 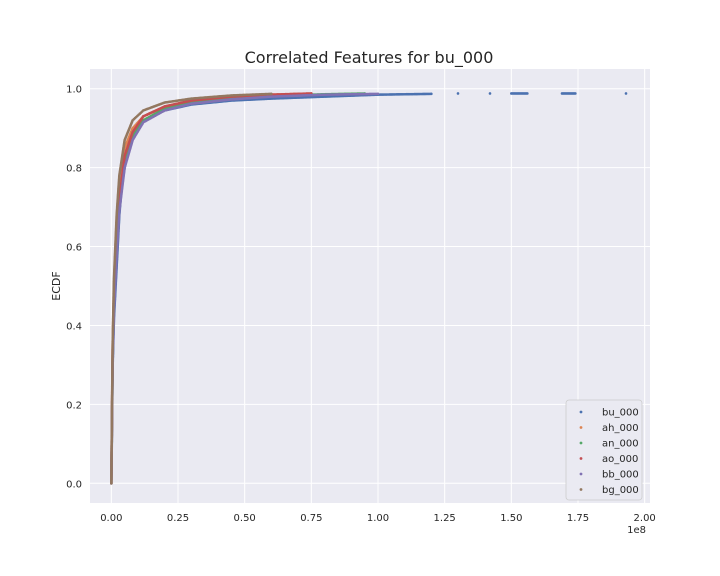 I want to click on y-tick-label: 0.2, so click(x=74, y=405).